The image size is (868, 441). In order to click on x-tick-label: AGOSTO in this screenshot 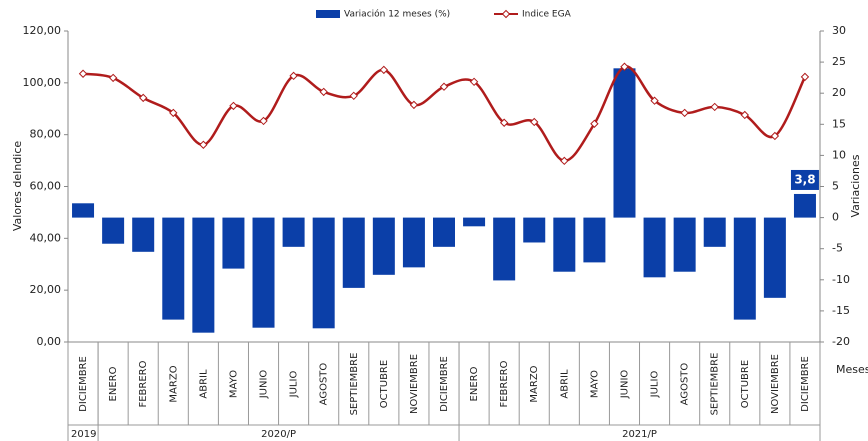, I will do `click(685, 384)`.